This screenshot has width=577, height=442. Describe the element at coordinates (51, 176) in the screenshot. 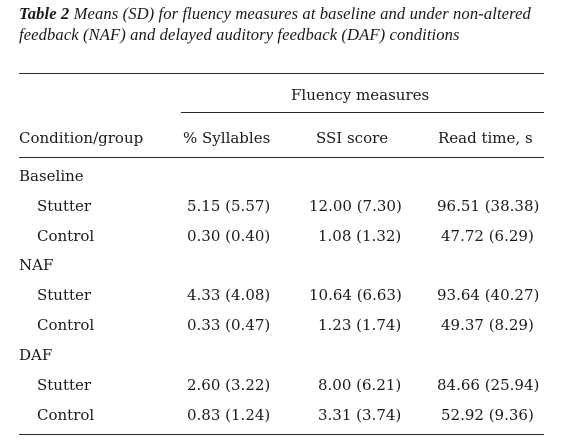

I see `section-label-baseline: Baseline` at that location.